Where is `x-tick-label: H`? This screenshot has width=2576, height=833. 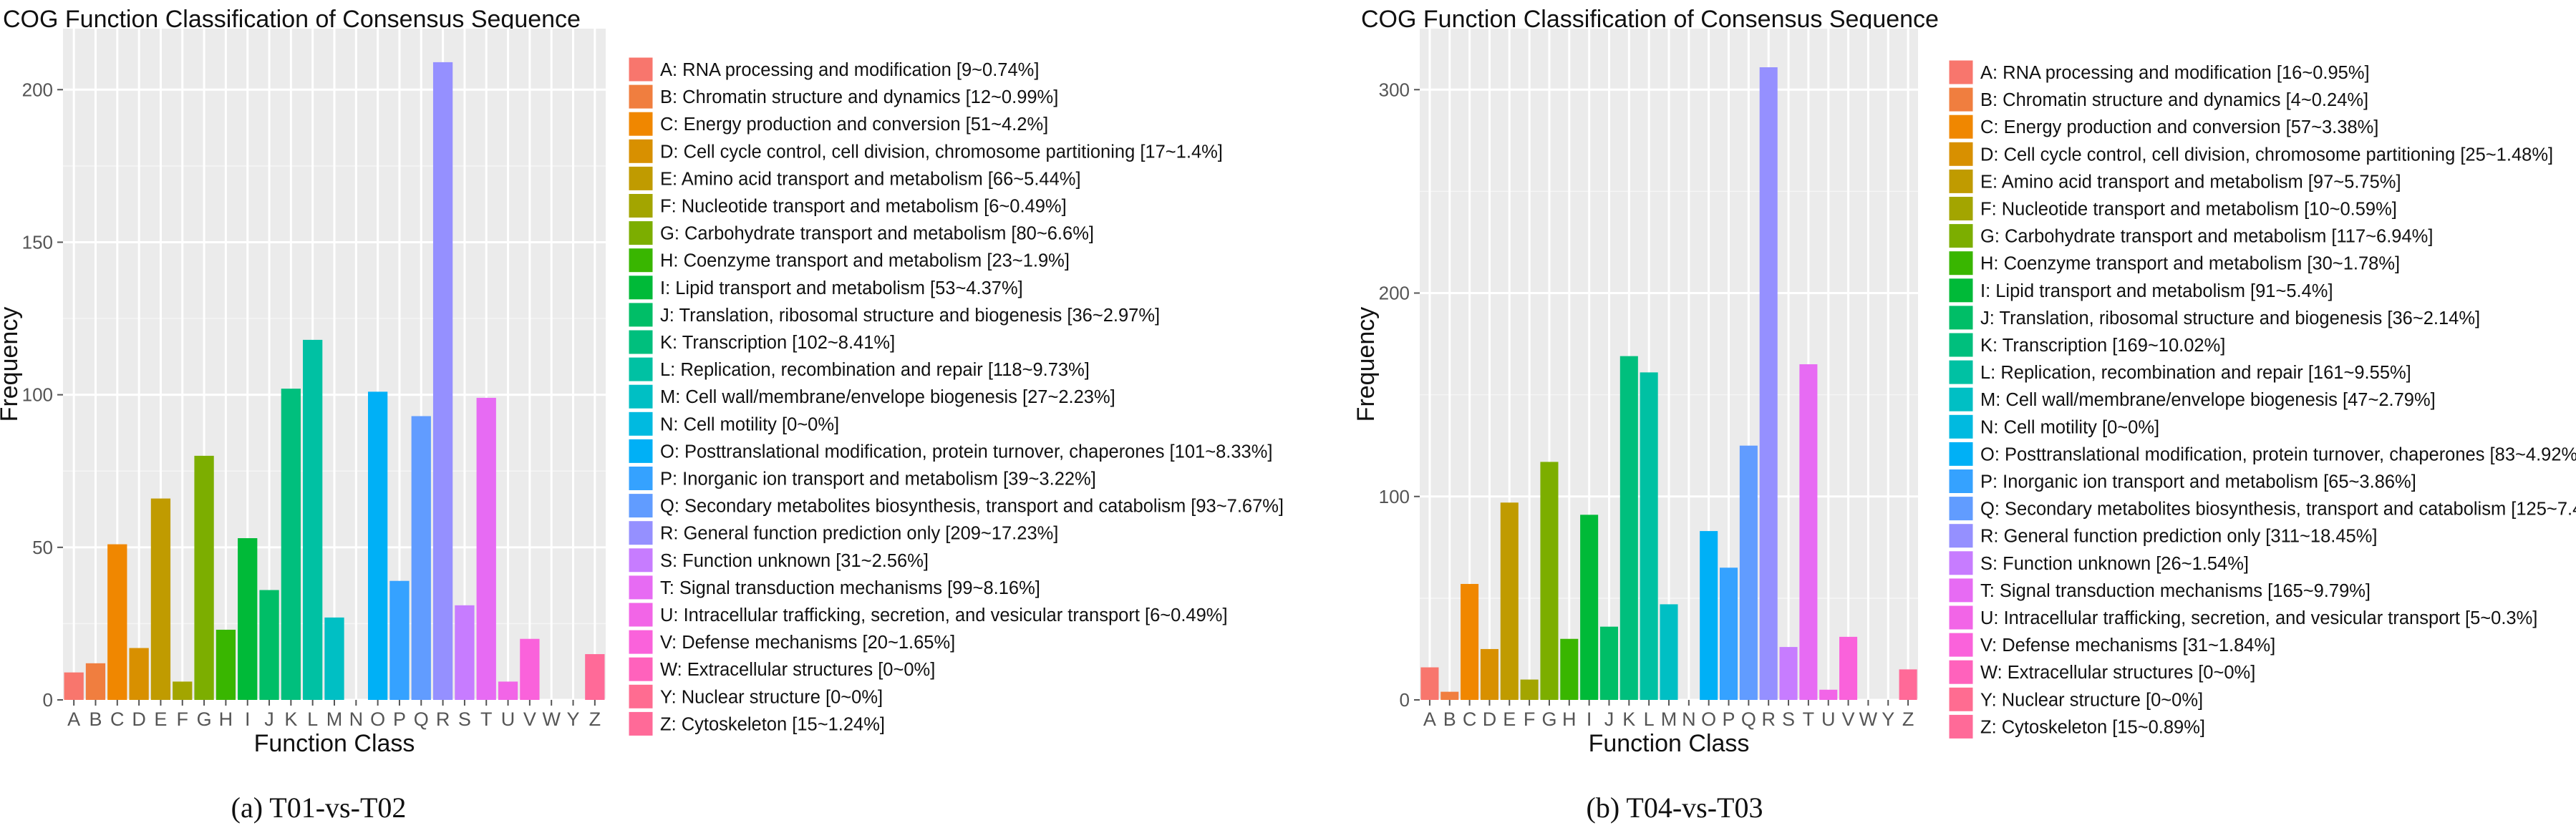
x-tick-label: H is located at coordinates (1570, 719).